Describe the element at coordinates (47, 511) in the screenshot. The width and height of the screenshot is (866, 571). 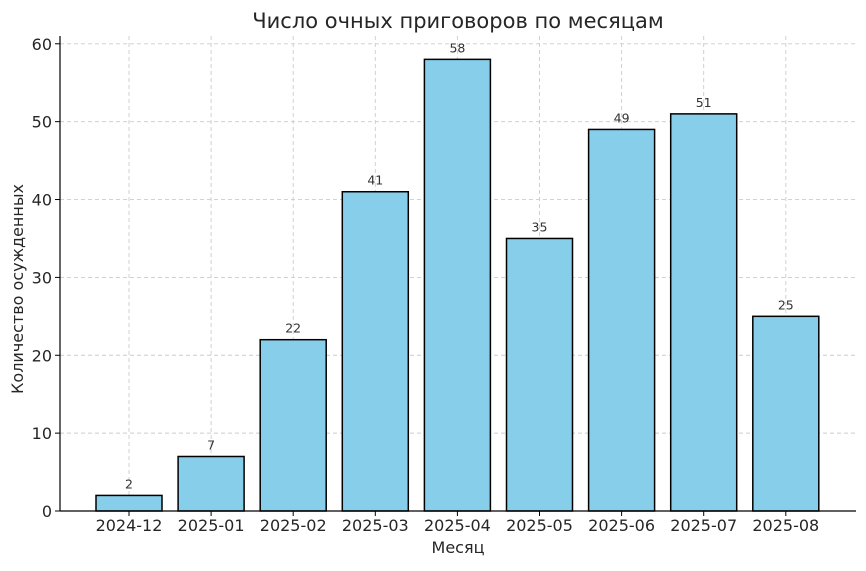
I see `y-tick-label: 0` at that location.